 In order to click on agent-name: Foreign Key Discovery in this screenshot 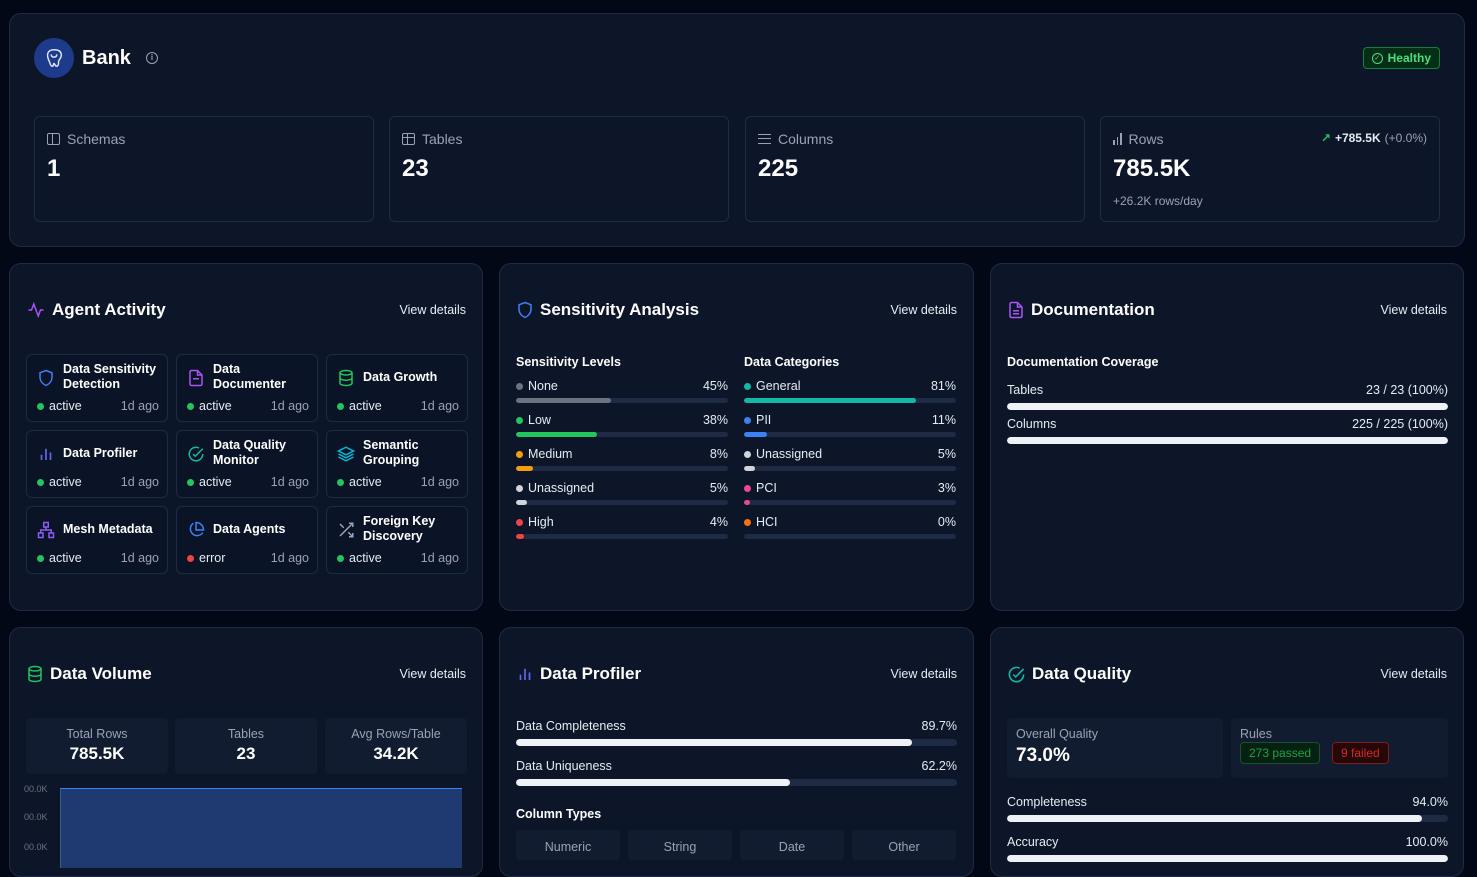, I will do `click(399, 528)`.